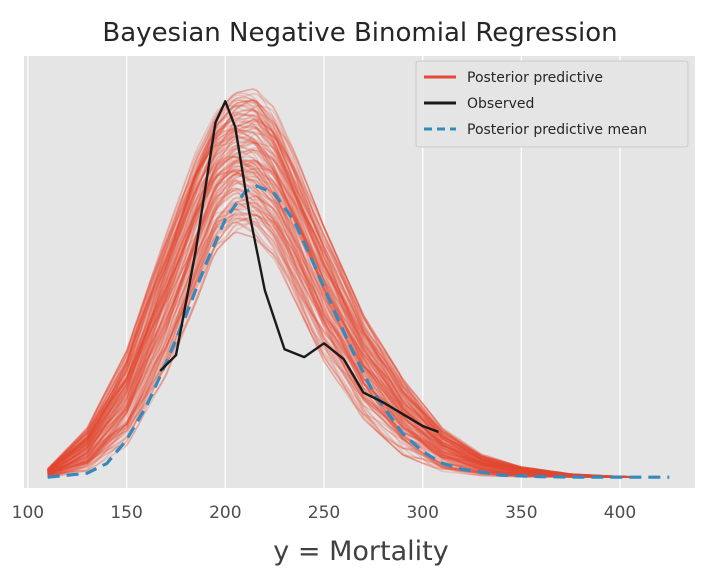 This screenshot has height=580, width=716. Describe the element at coordinates (225, 513) in the screenshot. I see `x-tick-label-200: 200` at that location.